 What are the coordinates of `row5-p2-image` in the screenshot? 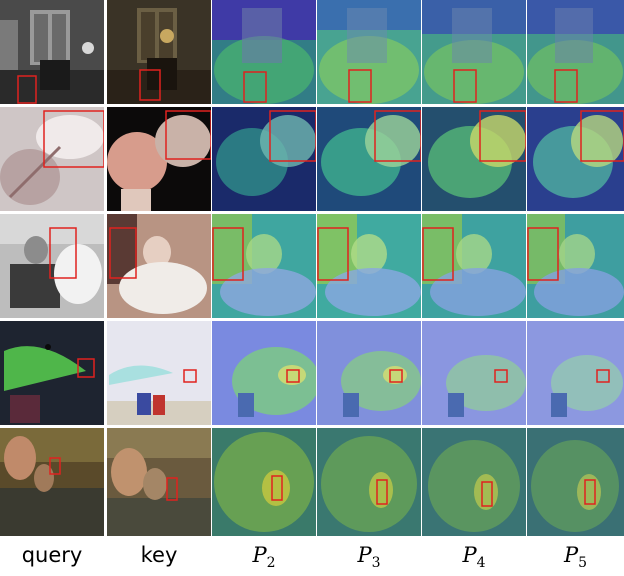 It's located at (264, 482).